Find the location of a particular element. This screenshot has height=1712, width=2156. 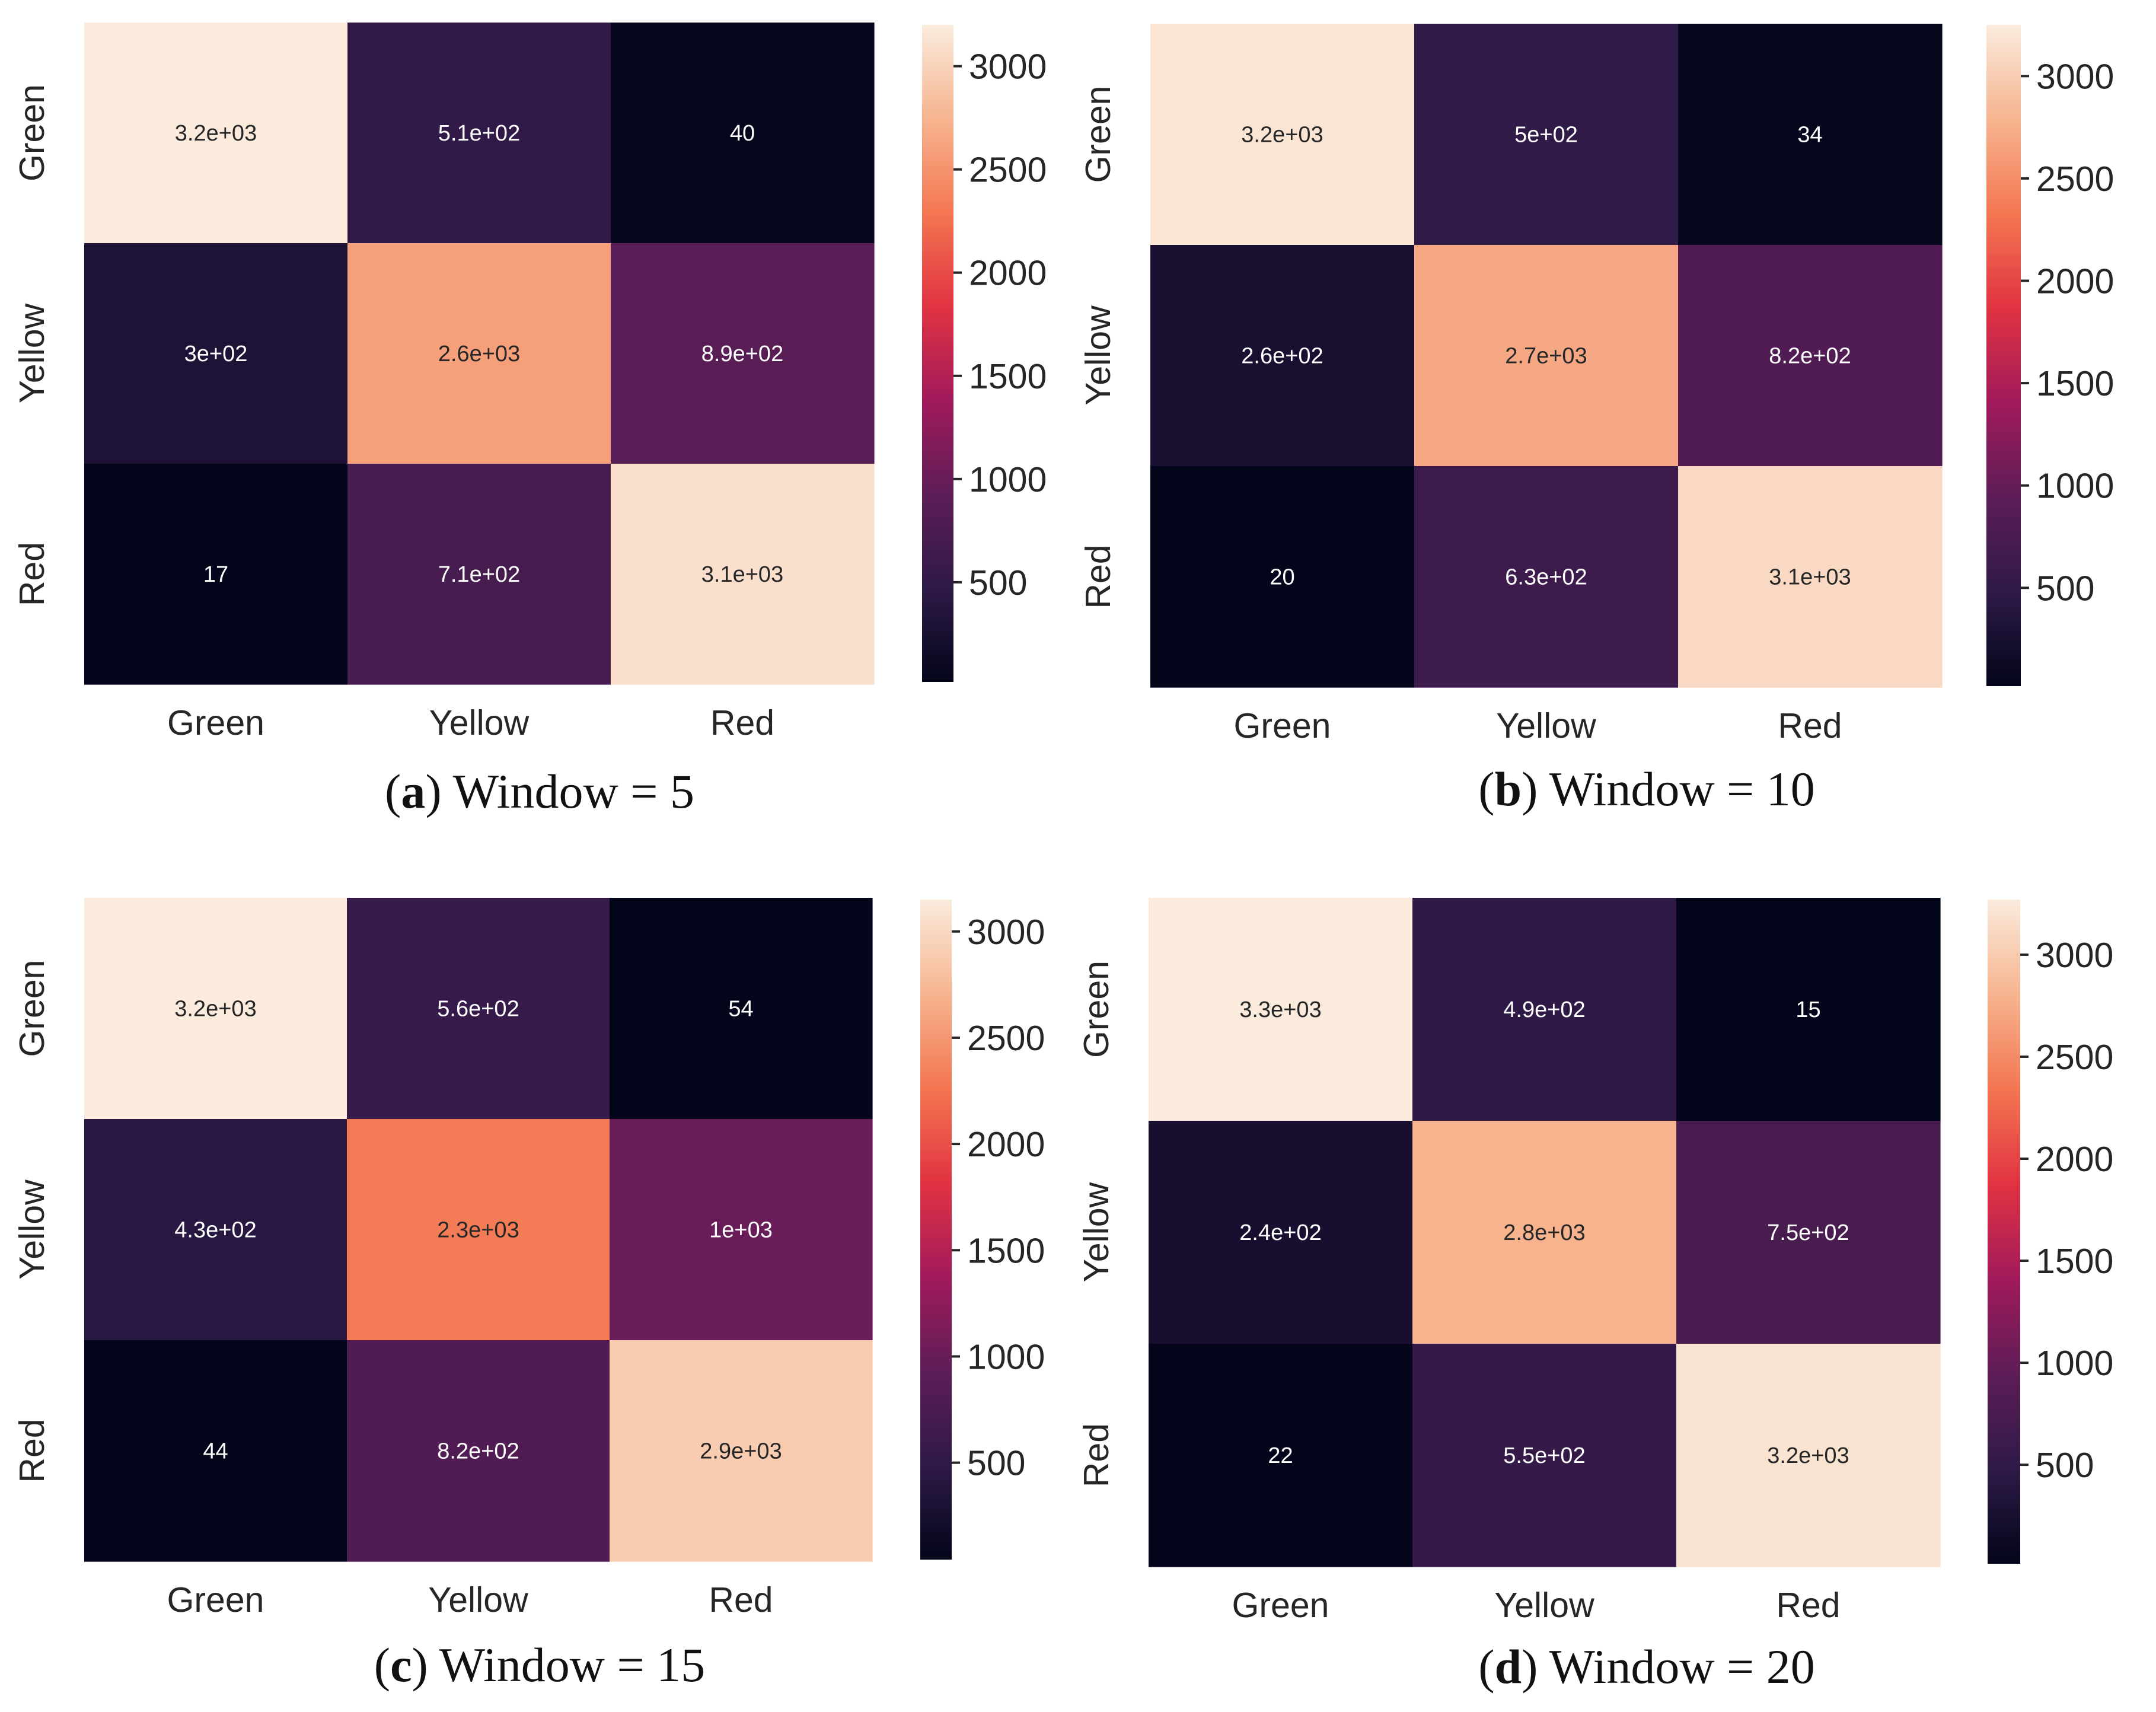

caption-letter: a is located at coordinates (413, 791).